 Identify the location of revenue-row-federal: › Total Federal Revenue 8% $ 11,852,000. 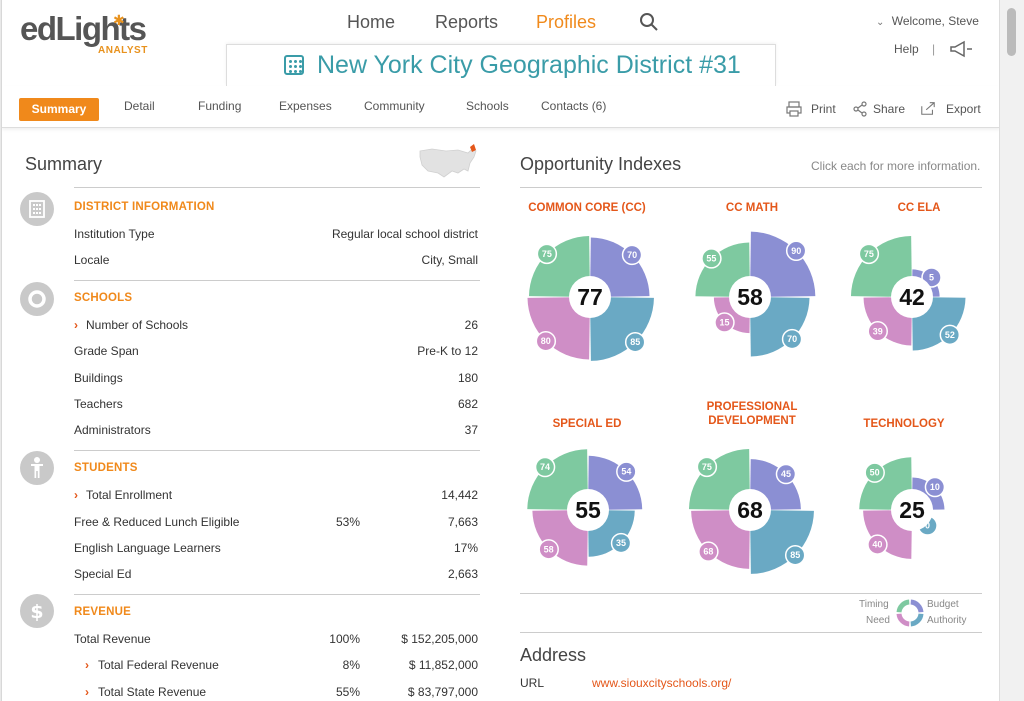
(281, 665).